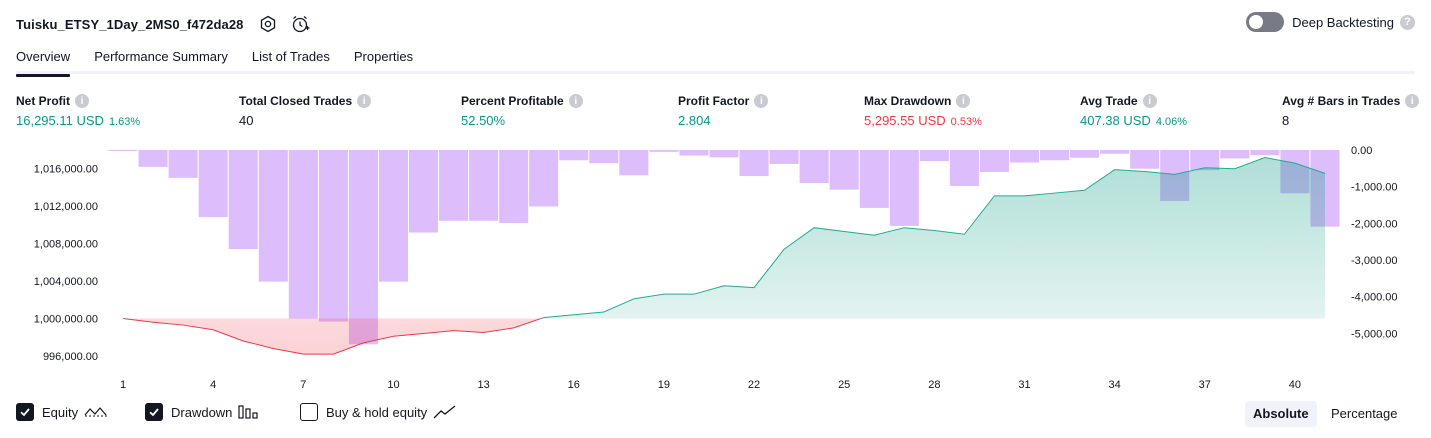 This screenshot has width=1431, height=438. What do you see at coordinates (694, 120) in the screenshot?
I see `metric-value: 2.804` at bounding box center [694, 120].